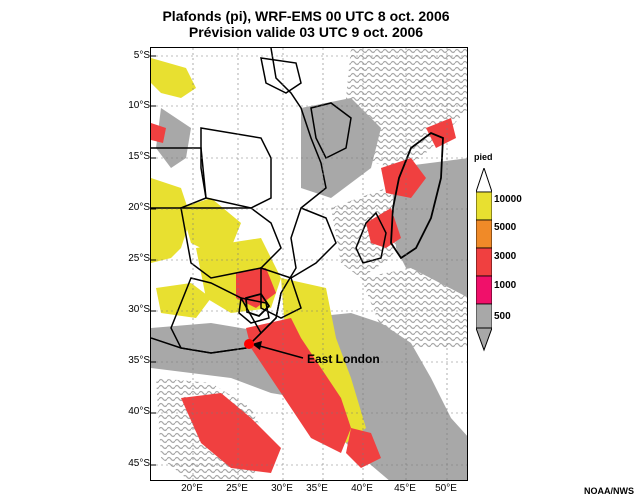  What do you see at coordinates (173, 138) in the screenshot?
I see `gray-west-patch` at bounding box center [173, 138].